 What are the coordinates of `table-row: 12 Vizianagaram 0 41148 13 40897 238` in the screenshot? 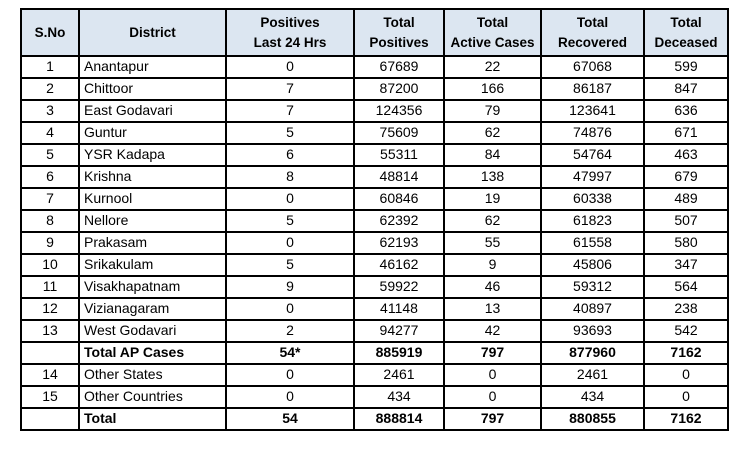 It's located at (374, 309).